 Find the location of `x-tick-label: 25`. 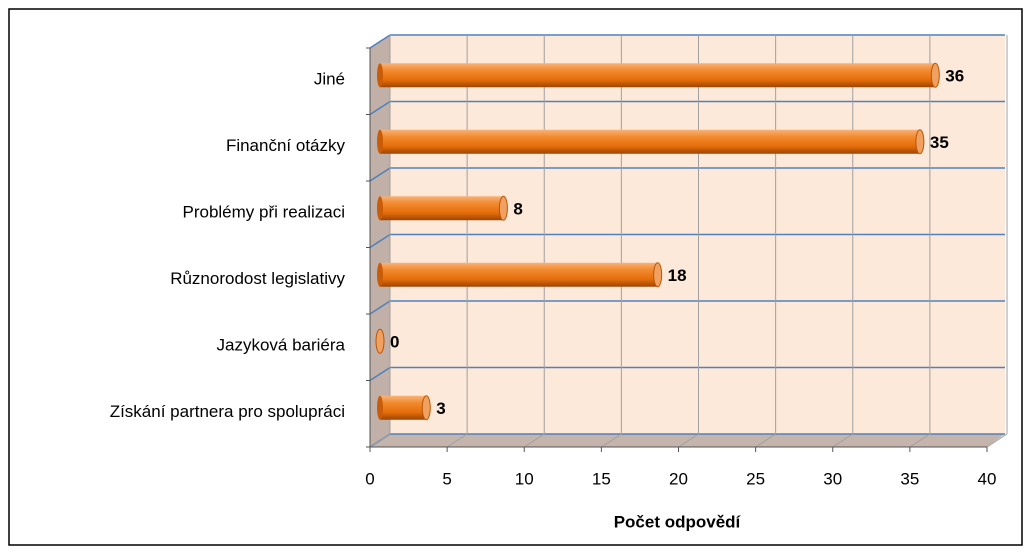

x-tick-label: 25 is located at coordinates (755, 478).